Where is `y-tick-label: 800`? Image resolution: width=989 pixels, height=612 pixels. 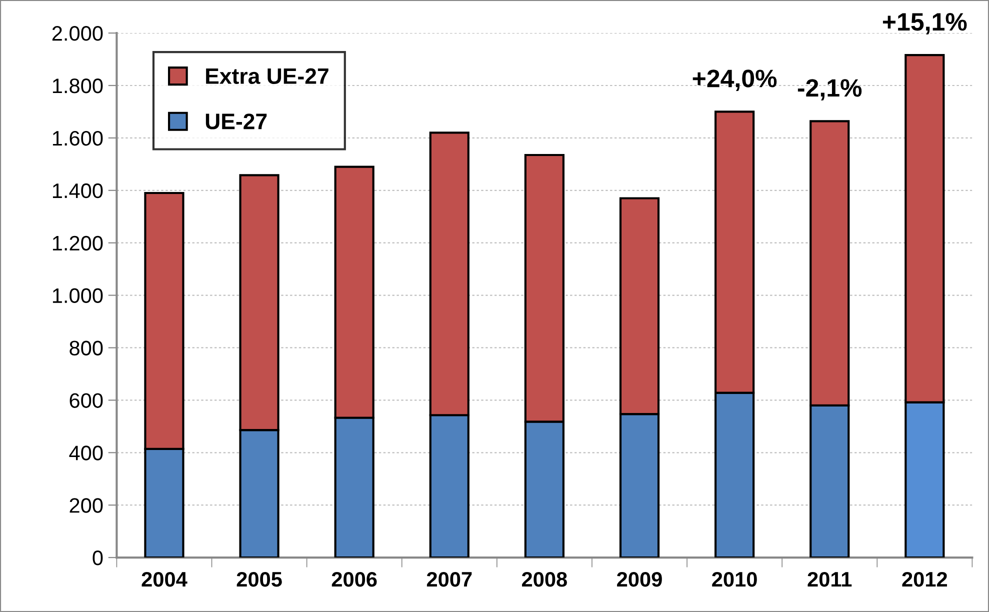 y-tick-label: 800 is located at coordinates (86, 348).